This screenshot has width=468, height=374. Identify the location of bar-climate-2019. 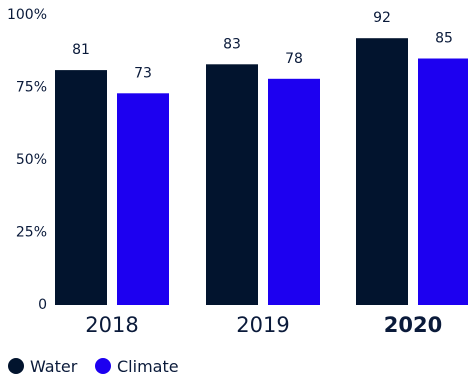
(294, 191).